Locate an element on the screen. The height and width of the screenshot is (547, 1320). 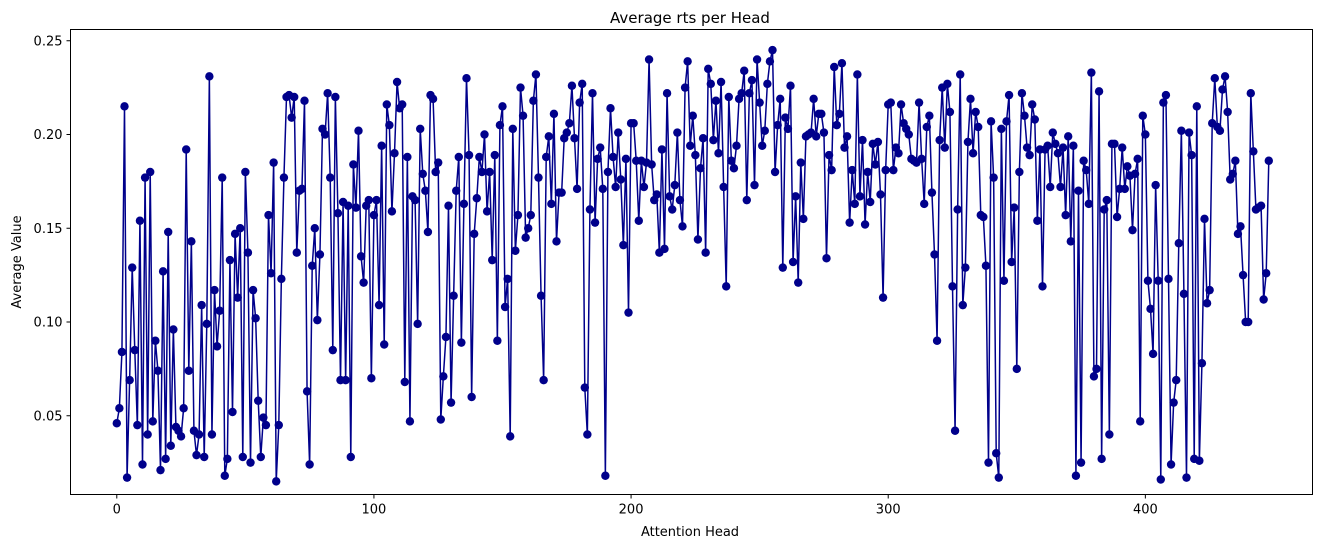
x-tick-label: 0 is located at coordinates (117, 510).